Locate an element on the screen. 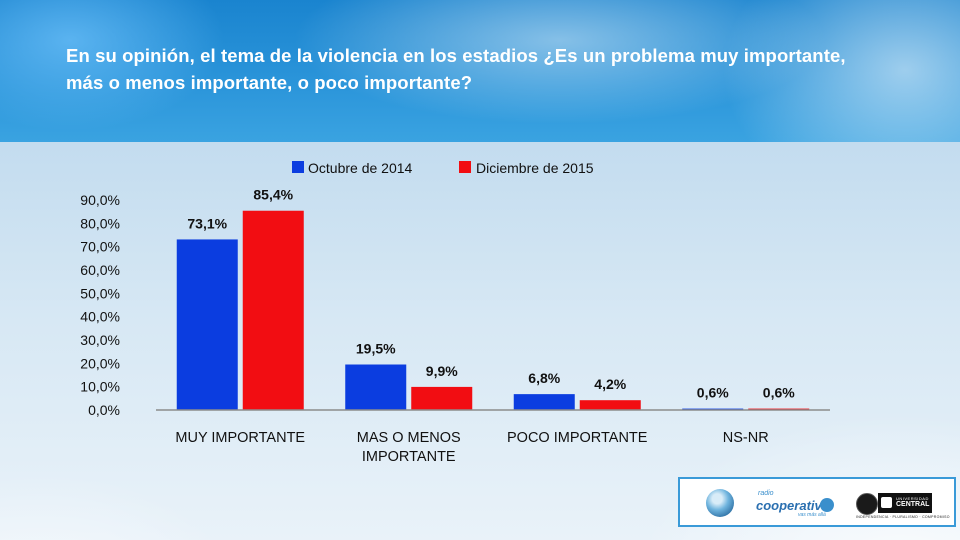 The width and height of the screenshot is (960, 540). y-tick-label: 20,0% is located at coordinates (100, 363).